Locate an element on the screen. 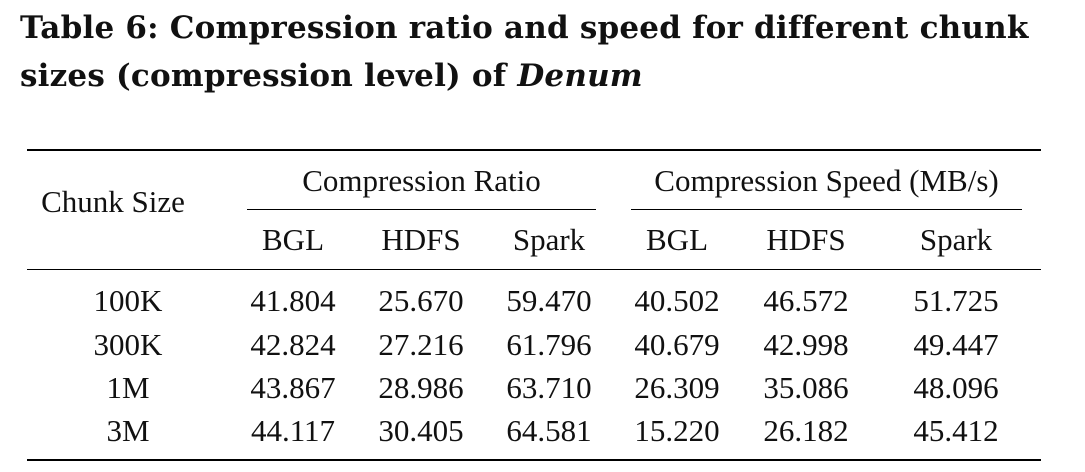 The height and width of the screenshot is (472, 1085). sub-header-speed-hdfs: HDFS is located at coordinates (806, 239).